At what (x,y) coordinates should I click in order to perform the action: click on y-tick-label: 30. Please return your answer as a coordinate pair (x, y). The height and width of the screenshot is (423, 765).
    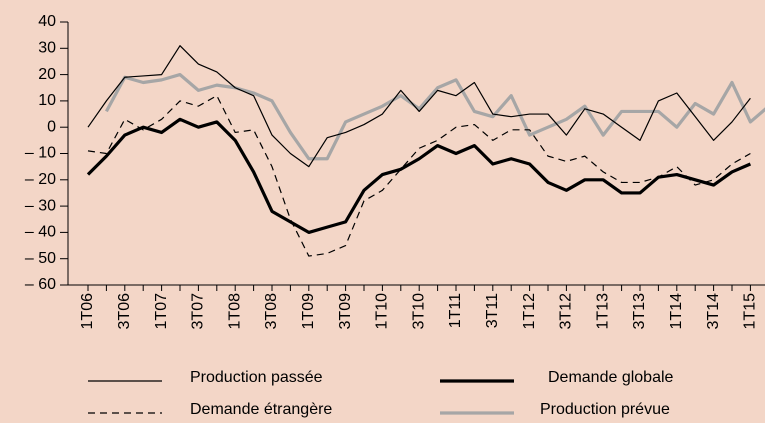
    Looking at the image, I should click on (47, 48).